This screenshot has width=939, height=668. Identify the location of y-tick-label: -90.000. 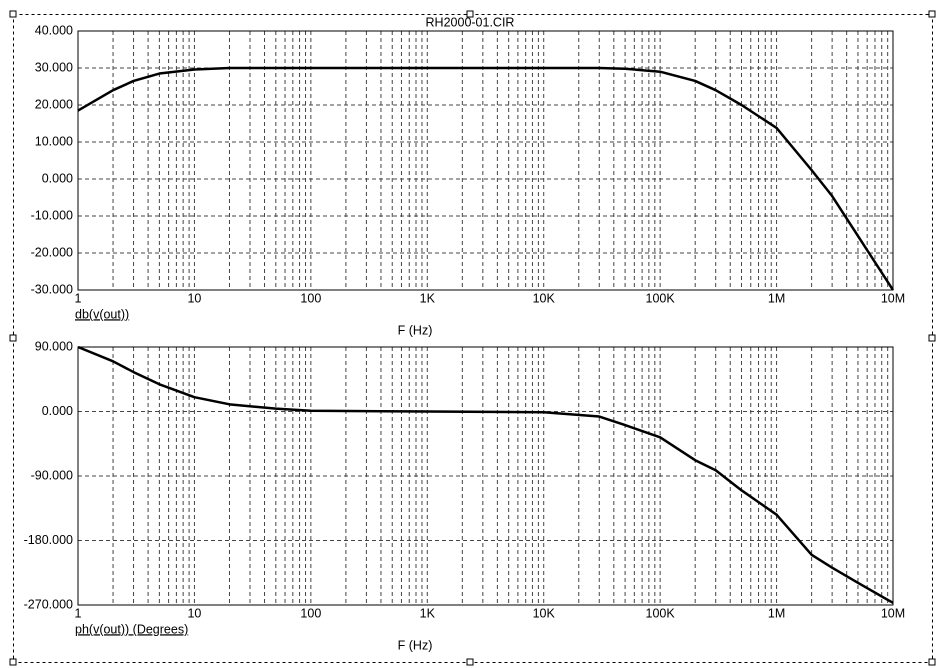
(52, 475).